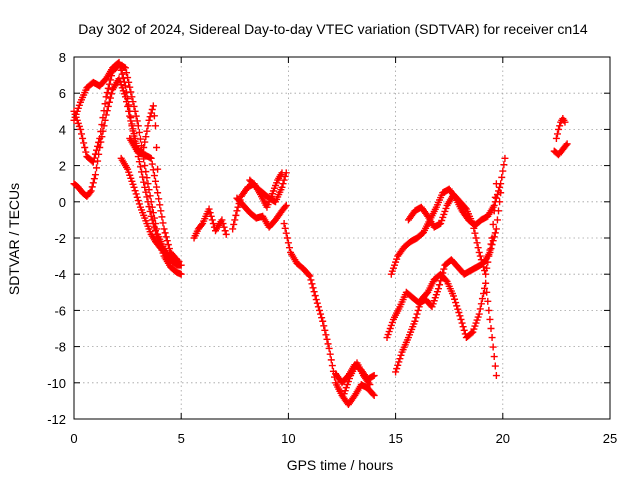 Image resolution: width=640 pixels, height=480 pixels. Describe the element at coordinates (73, 438) in the screenshot. I see `x-tick-label: 0` at that location.